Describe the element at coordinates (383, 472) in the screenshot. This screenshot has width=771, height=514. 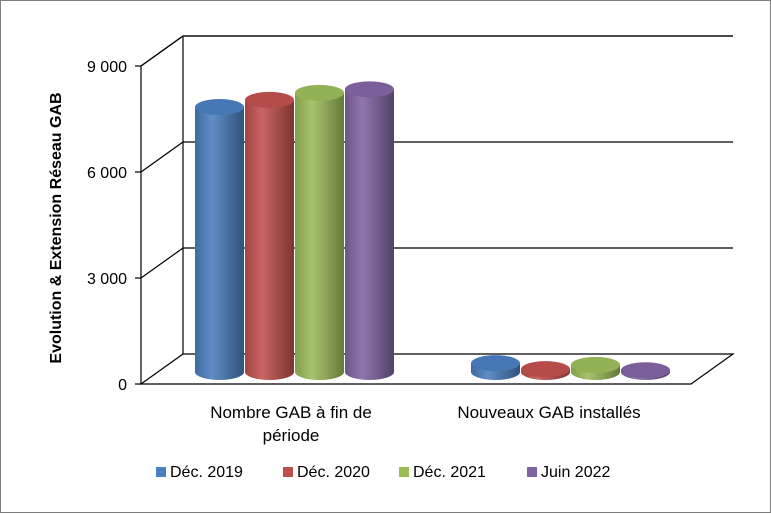
I see `legend: Déc. 2019 Déc. 2020 Déc. 2021 Juin 2022` at that location.